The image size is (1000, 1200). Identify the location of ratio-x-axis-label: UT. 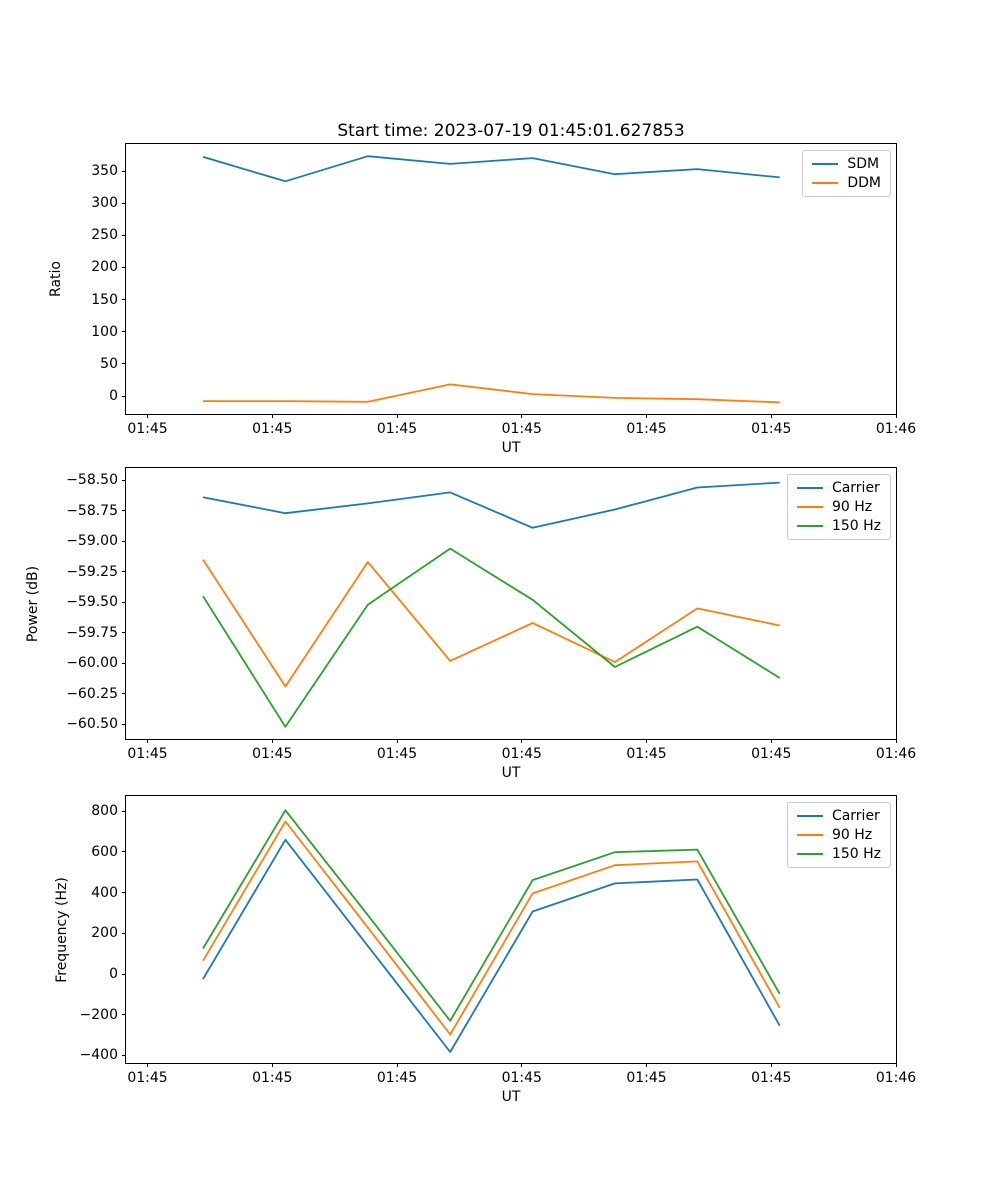
(511, 448).